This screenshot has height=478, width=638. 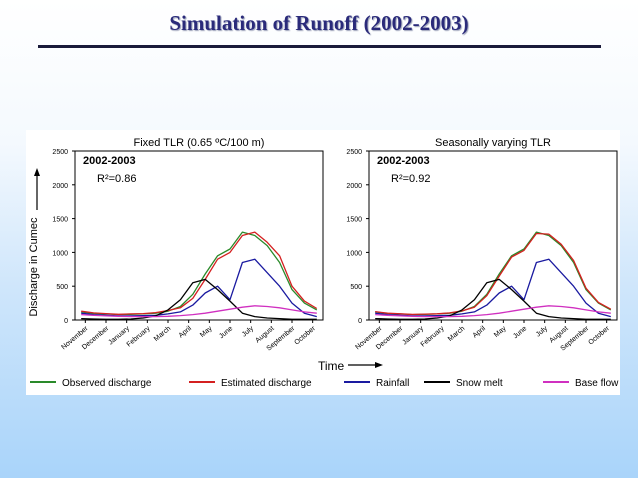 I want to click on title-underline, so click(x=319, y=46).